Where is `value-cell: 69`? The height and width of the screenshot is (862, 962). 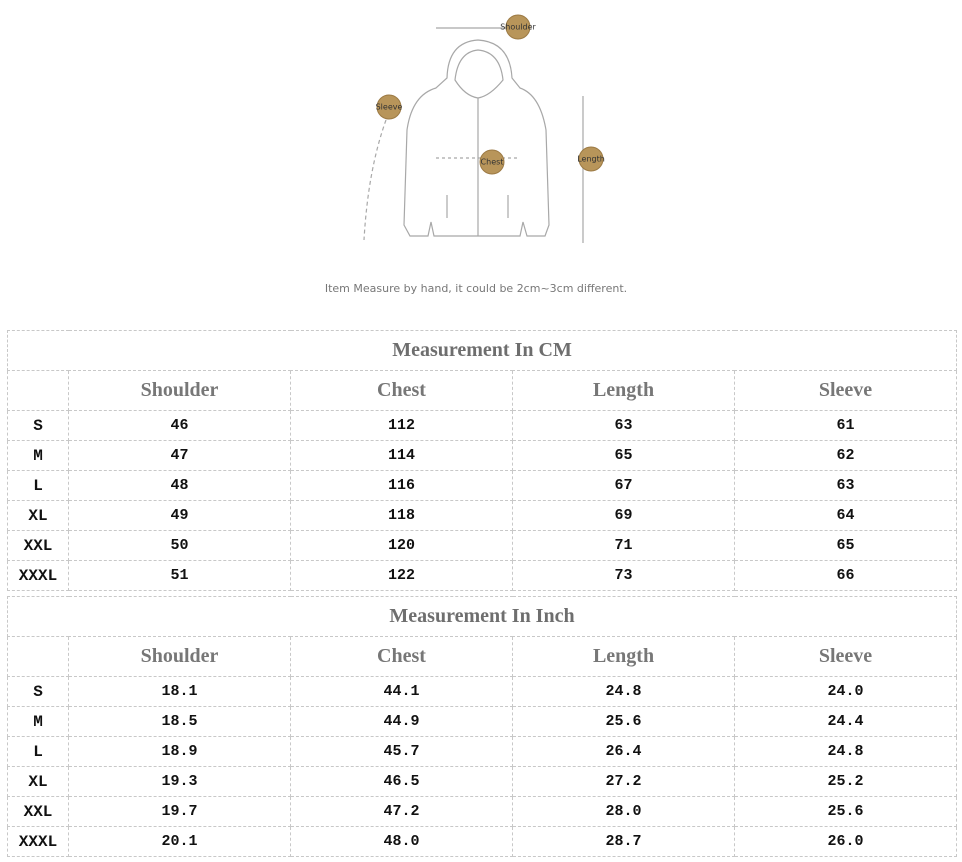
value-cell: 69 is located at coordinates (623, 515).